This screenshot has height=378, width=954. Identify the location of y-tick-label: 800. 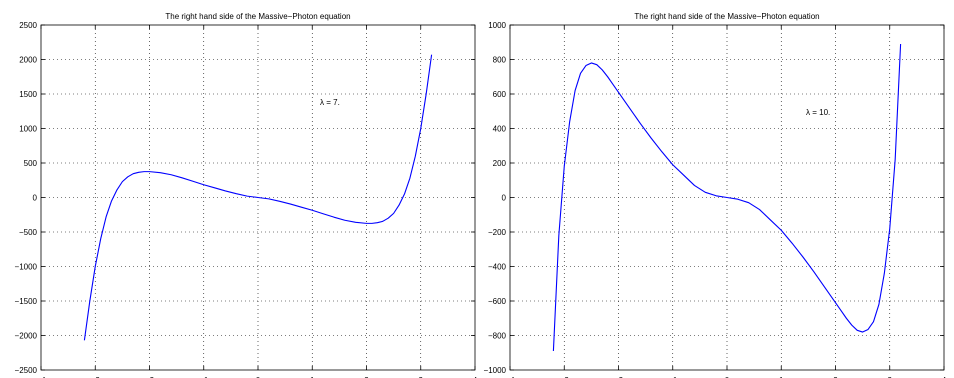
(500, 60).